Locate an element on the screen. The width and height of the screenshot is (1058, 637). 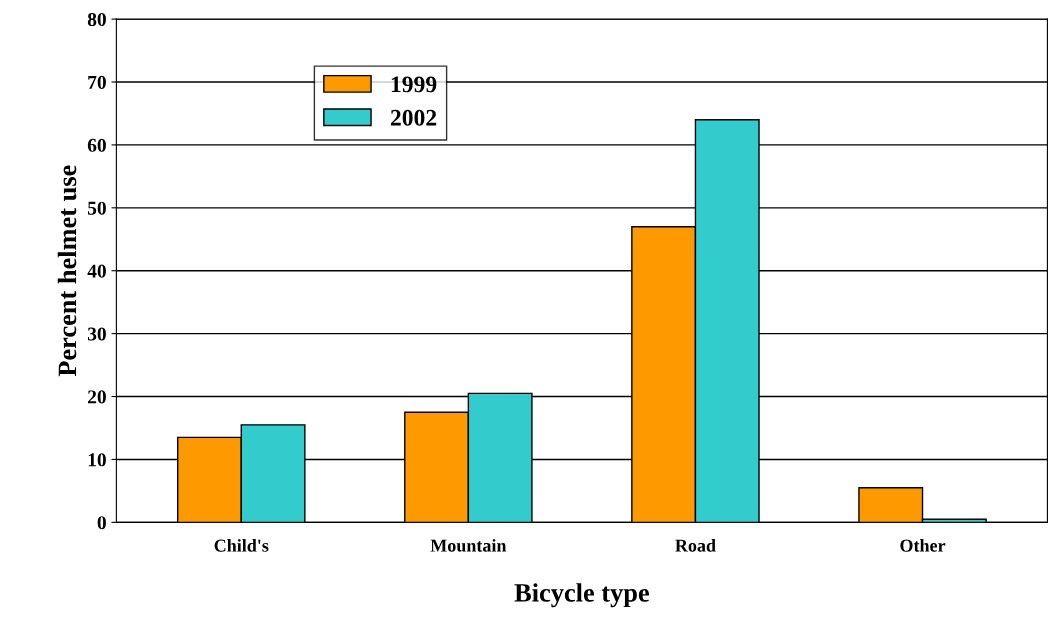
y-axis-title: Percent helmet use is located at coordinates (67, 271).